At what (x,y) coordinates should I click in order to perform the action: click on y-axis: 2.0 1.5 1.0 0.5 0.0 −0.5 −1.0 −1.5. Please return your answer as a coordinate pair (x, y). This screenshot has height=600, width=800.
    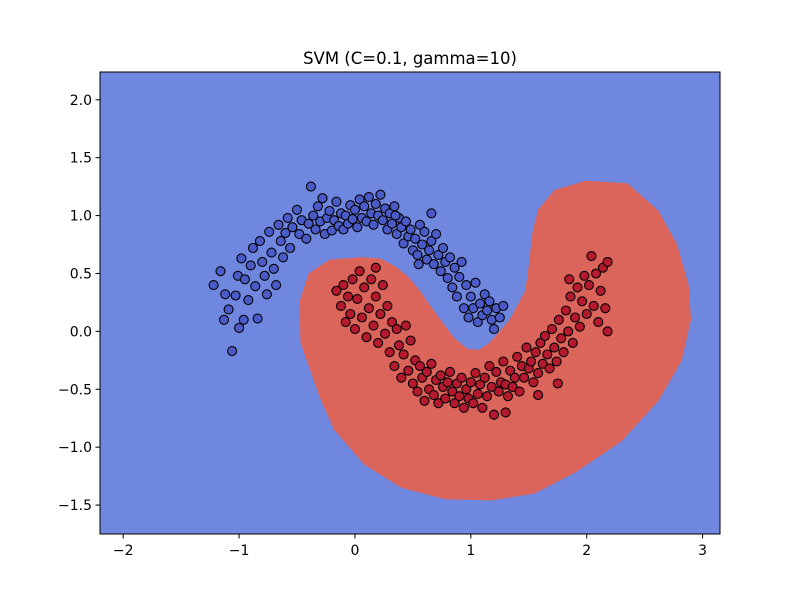
    Looking at the image, I should click on (79, 303).